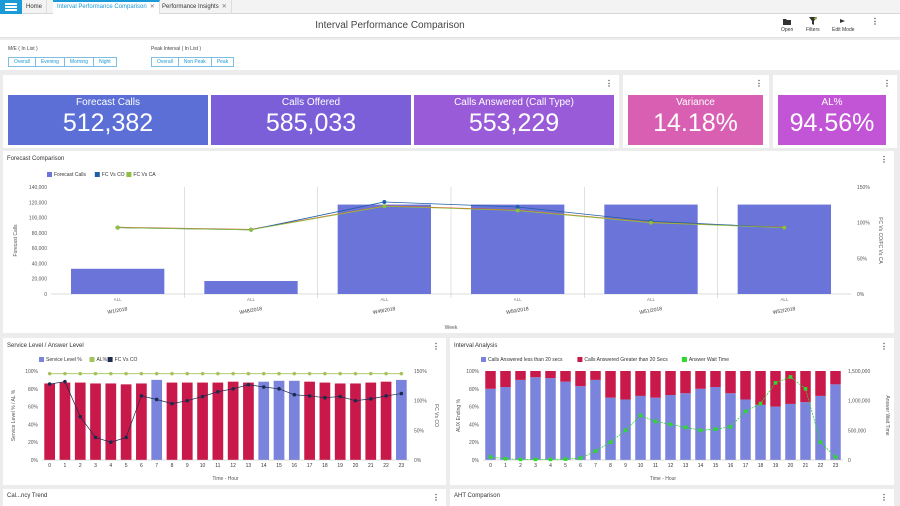 The height and width of the screenshot is (506, 900). What do you see at coordinates (520, 466) in the screenshot?
I see `x-tick-label: 2` at bounding box center [520, 466].